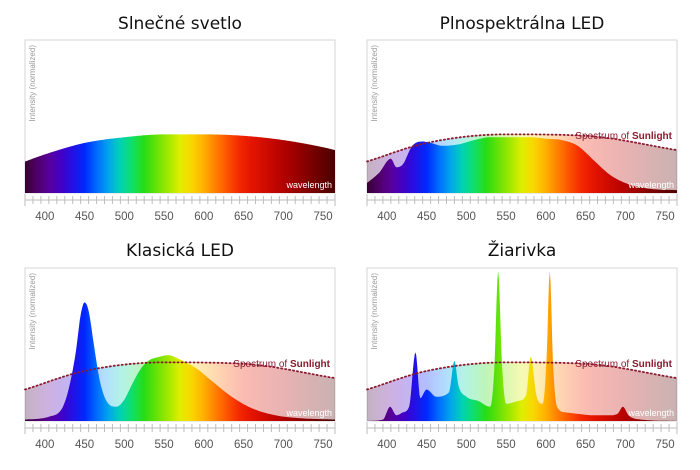 Image resolution: width=700 pixels, height=470 pixels. What do you see at coordinates (180, 251) in the screenshot?
I see `panel-title: Klasická LED` at bounding box center [180, 251].